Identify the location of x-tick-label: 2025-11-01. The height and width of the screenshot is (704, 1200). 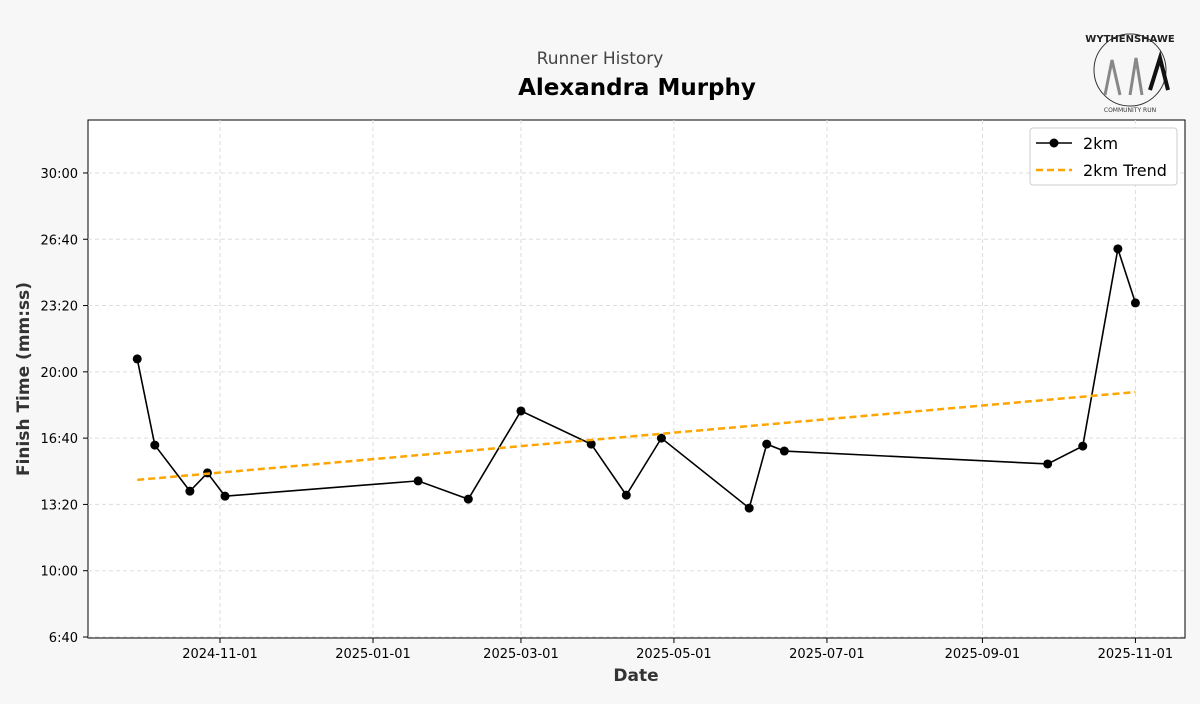
(1136, 654).